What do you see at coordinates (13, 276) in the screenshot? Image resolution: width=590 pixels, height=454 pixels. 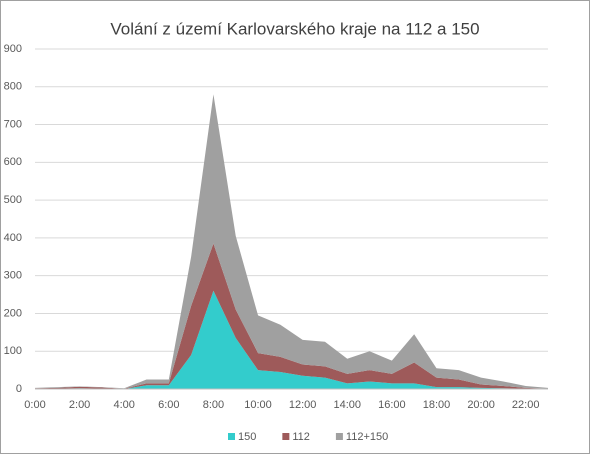 I see `y-tick-label: 300` at bounding box center [13, 276].